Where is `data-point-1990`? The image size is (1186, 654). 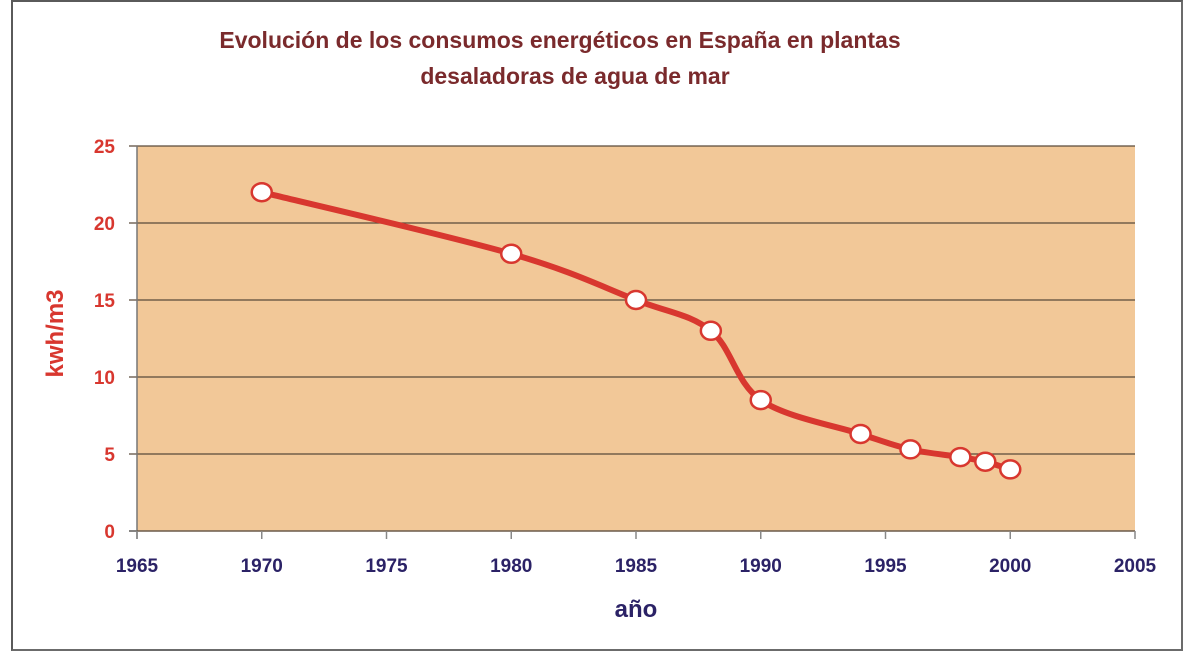
data-point-1990 is located at coordinates (760, 400).